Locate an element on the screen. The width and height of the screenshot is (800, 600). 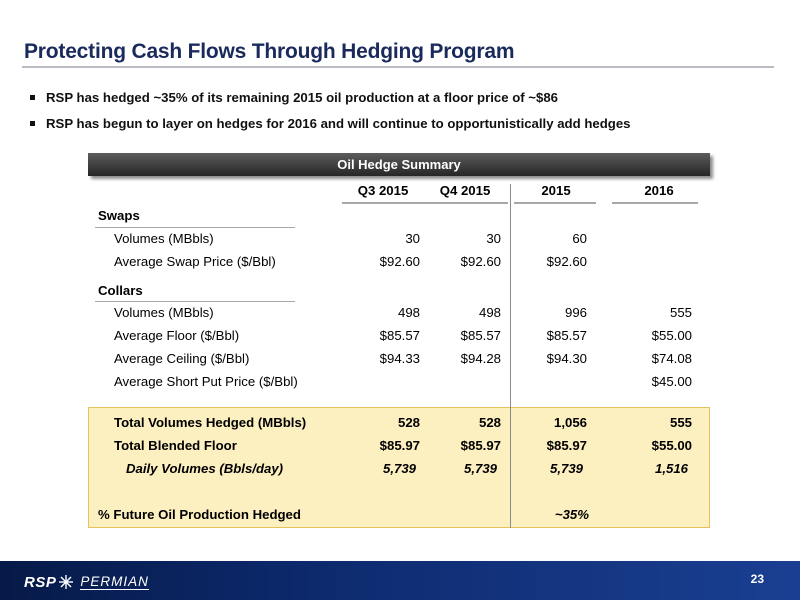
cell-value: $94.28 is located at coordinates (480, 358).